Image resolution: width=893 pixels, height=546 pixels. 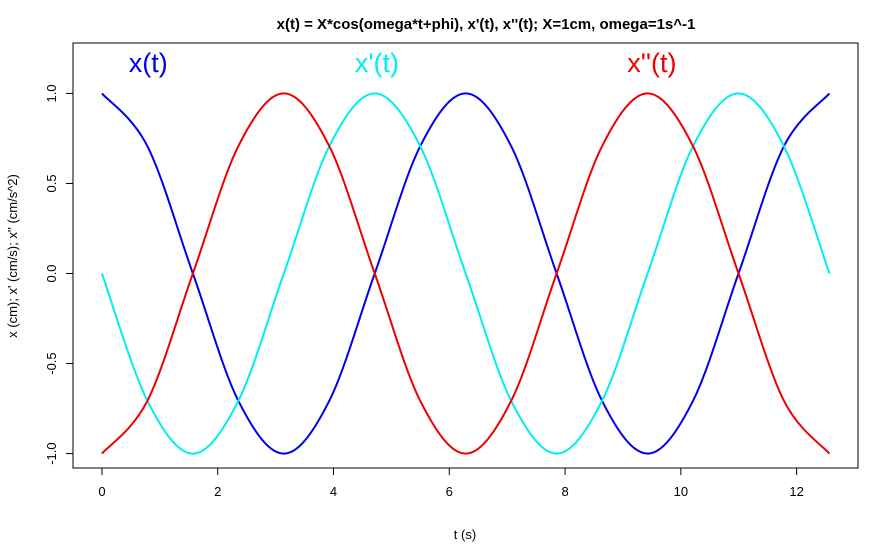 What do you see at coordinates (796, 491) in the screenshot?
I see `x-tick-label: 12` at bounding box center [796, 491].